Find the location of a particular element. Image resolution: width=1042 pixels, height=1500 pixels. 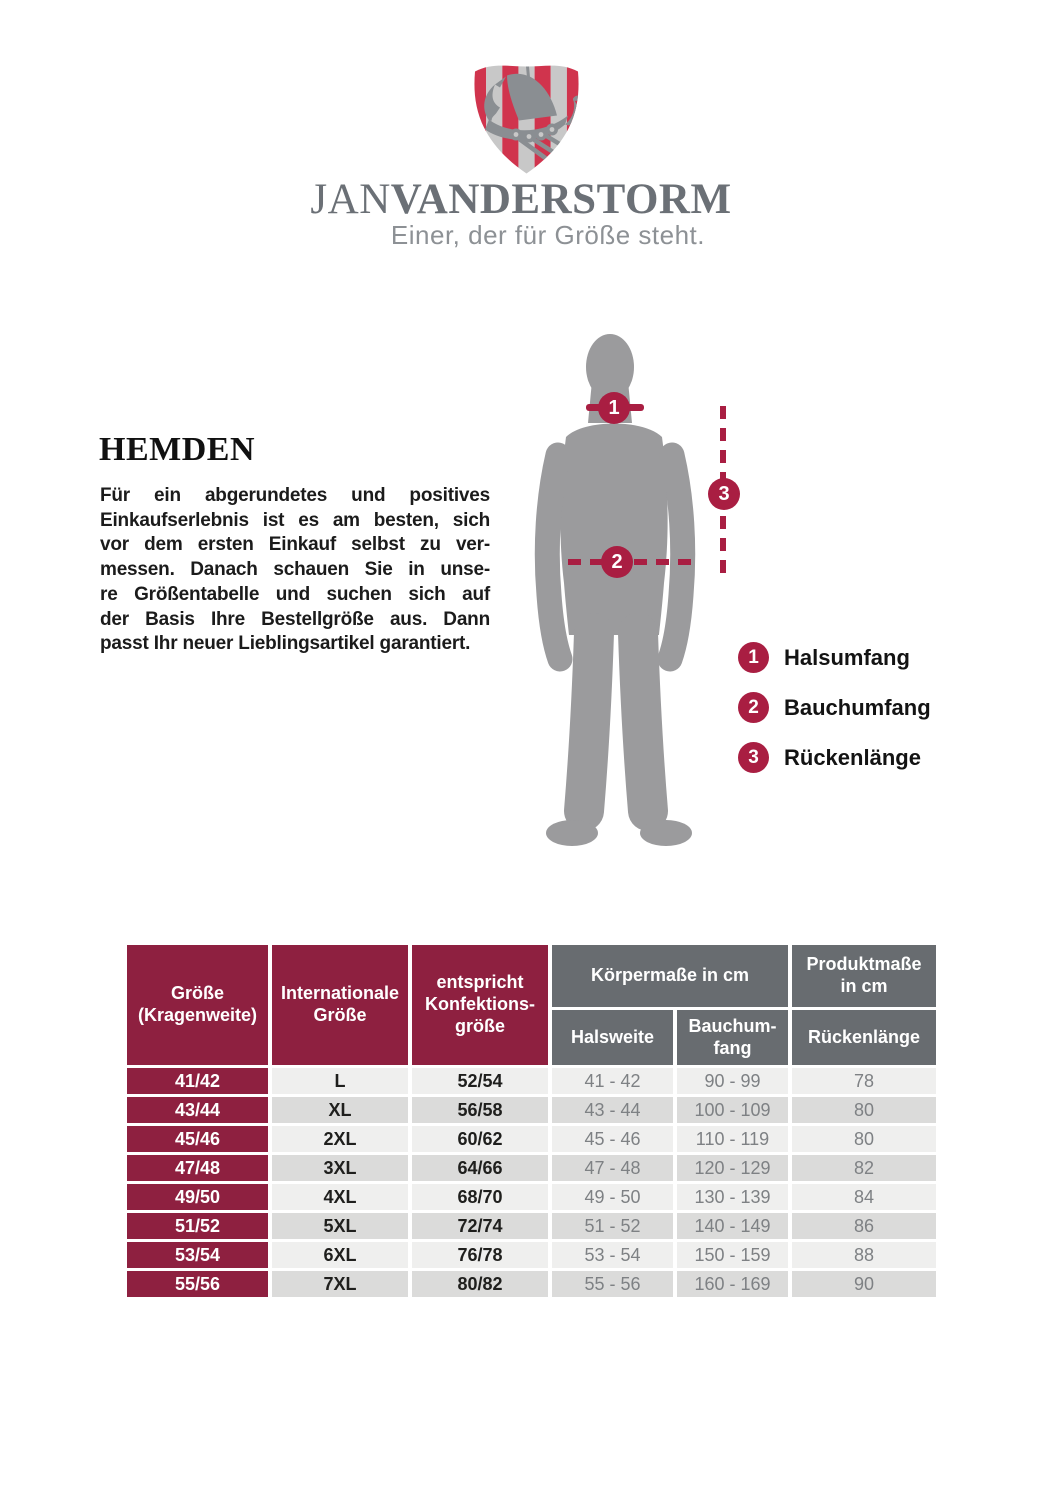

table-cell: 64/66 is located at coordinates (480, 1168).